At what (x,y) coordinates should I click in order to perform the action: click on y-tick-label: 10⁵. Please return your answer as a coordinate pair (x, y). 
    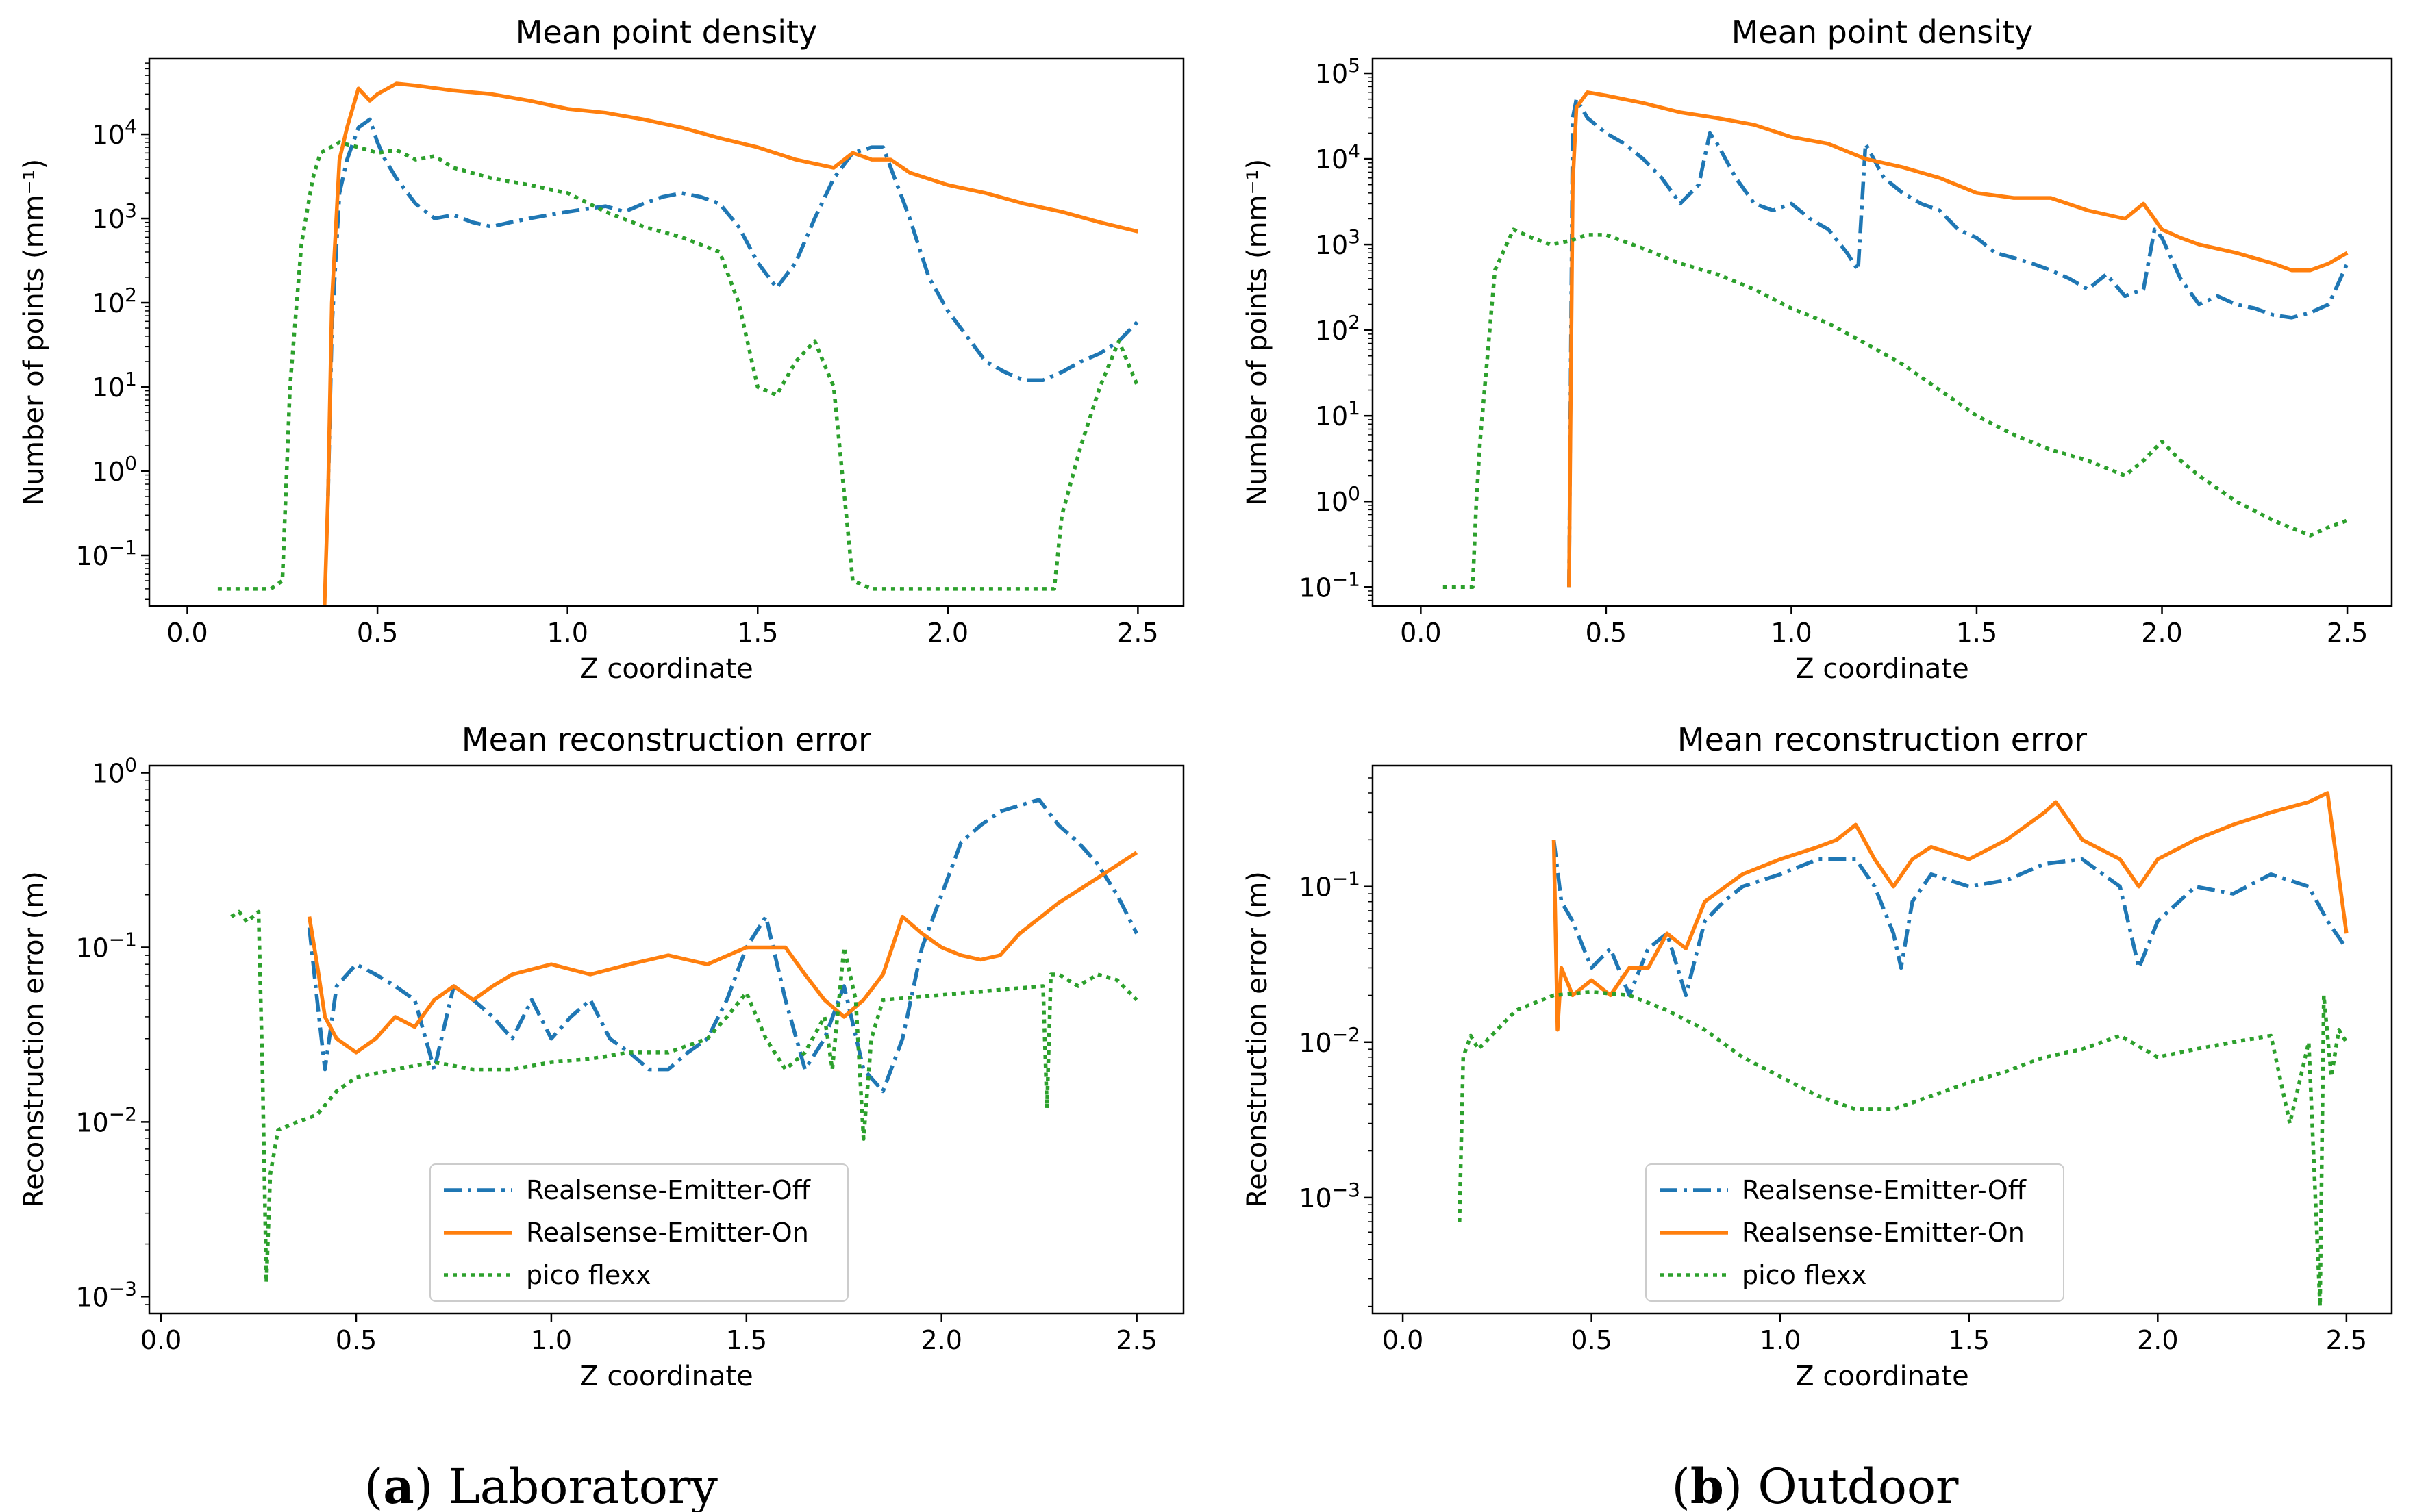
    Looking at the image, I should click on (1337, 71).